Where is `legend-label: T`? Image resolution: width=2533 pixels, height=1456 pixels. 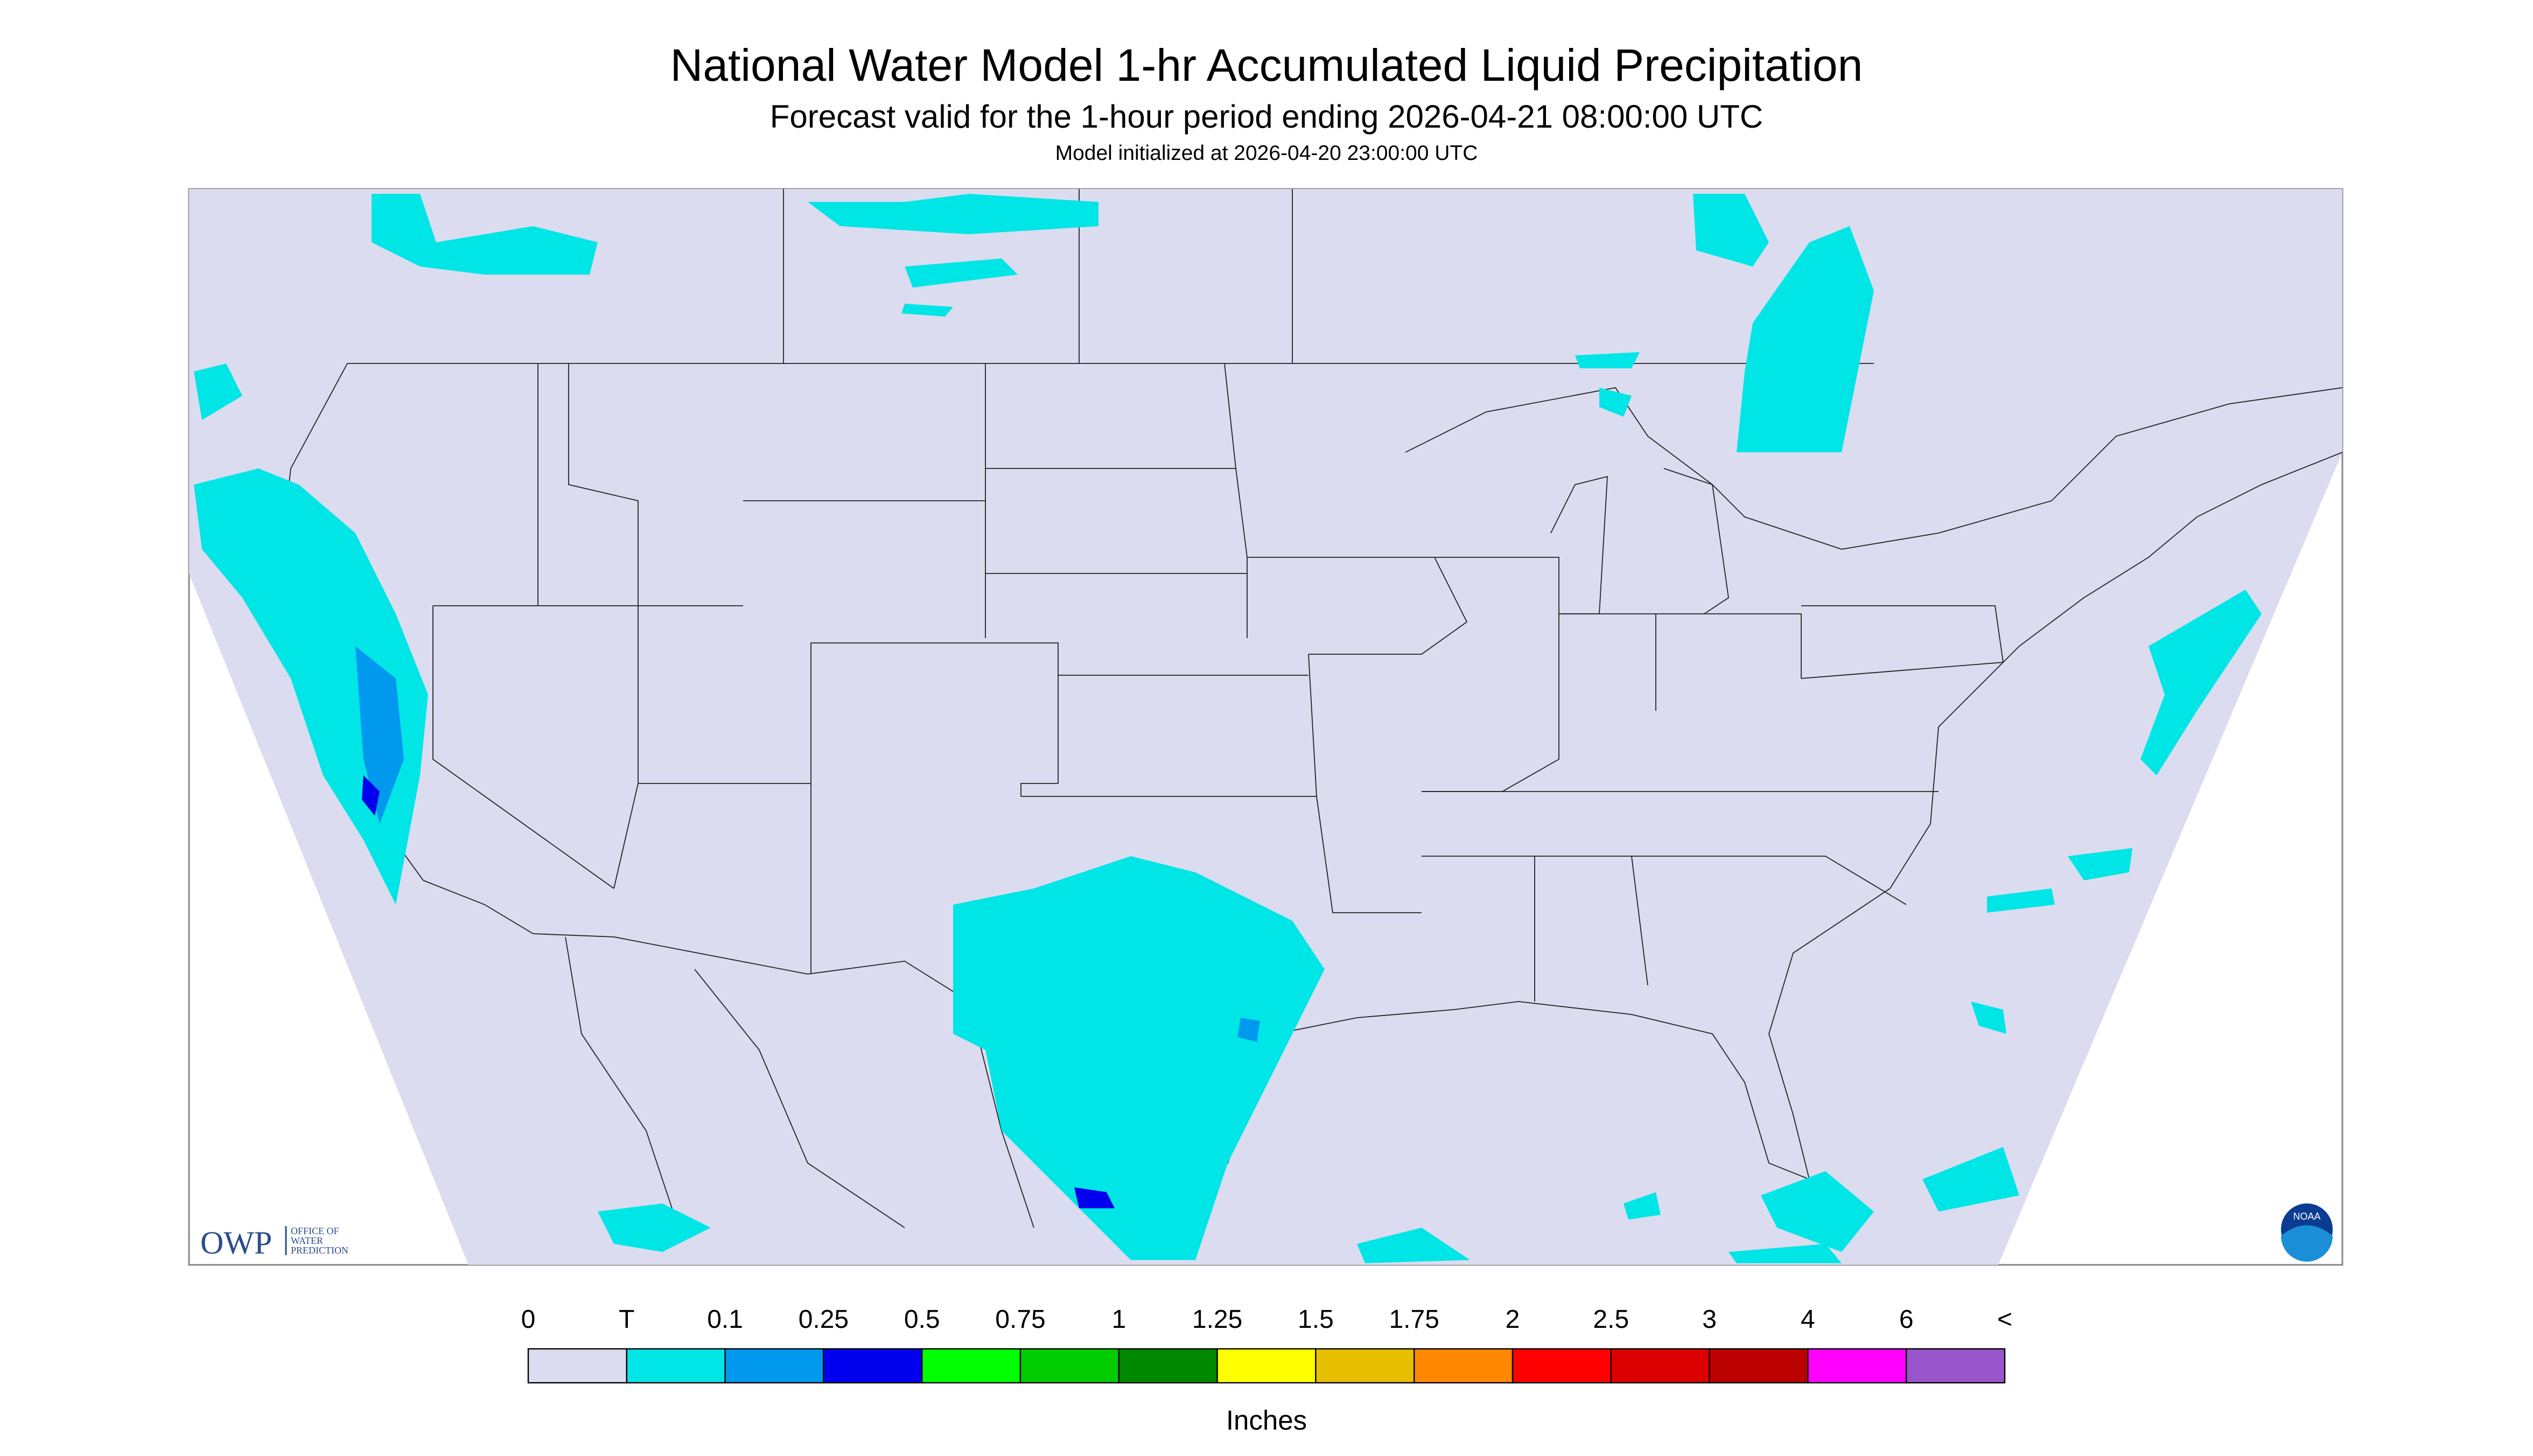 legend-label: T is located at coordinates (627, 1319).